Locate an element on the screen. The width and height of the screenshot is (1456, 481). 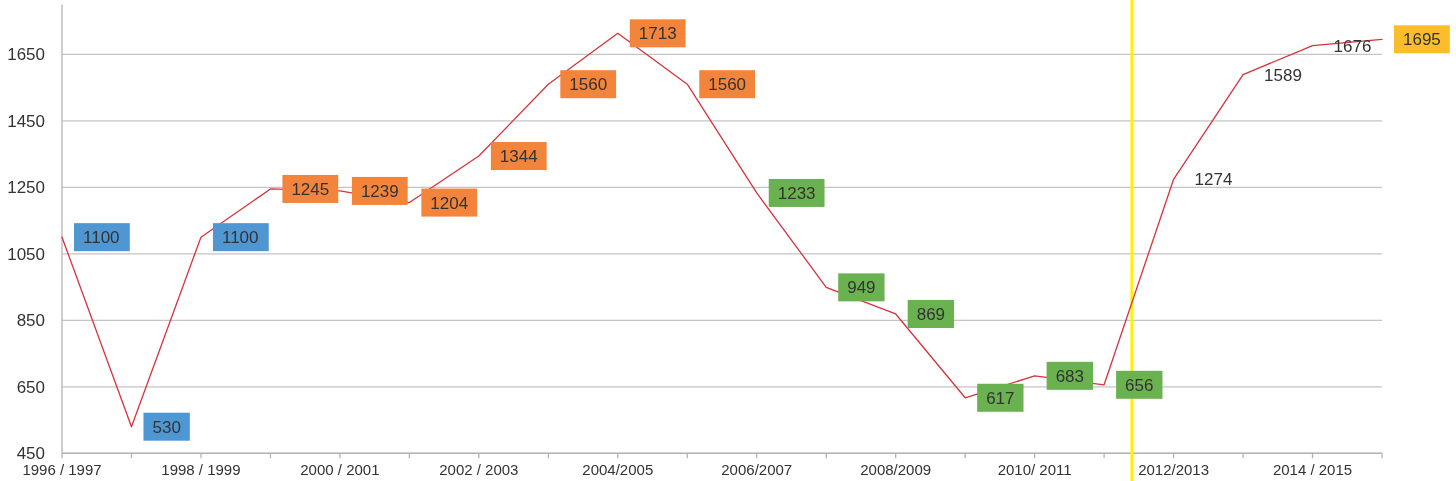
x-tick-label: 2006/2007 is located at coordinates (757, 470).